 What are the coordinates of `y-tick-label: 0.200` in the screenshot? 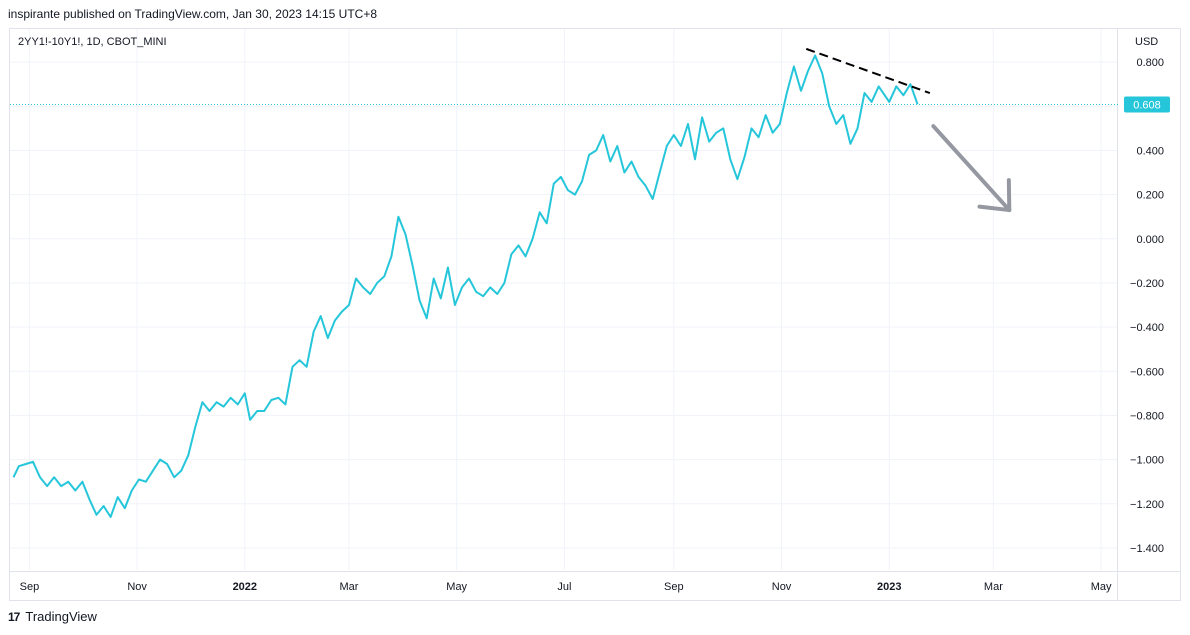 It's located at (1150, 196).